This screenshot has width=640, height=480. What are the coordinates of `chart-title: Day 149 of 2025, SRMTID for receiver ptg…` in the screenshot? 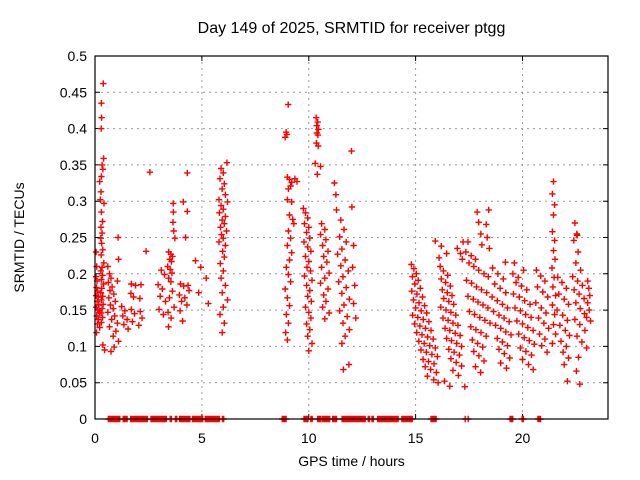 It's located at (352, 28).